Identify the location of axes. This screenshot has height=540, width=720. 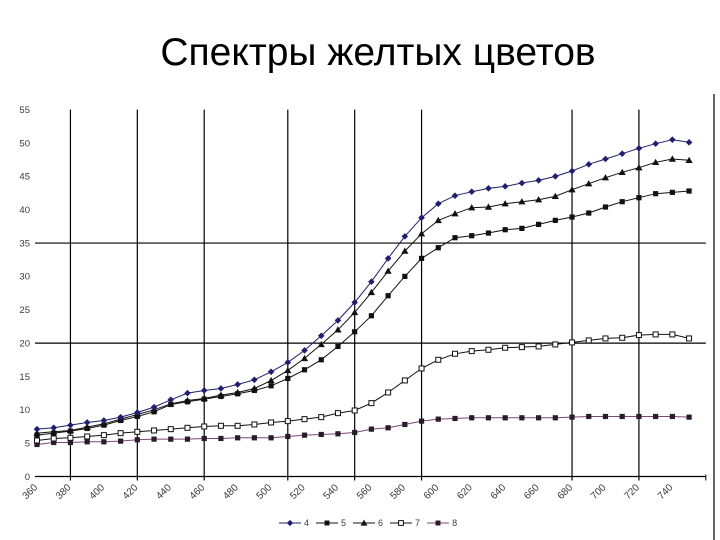
(371, 477).